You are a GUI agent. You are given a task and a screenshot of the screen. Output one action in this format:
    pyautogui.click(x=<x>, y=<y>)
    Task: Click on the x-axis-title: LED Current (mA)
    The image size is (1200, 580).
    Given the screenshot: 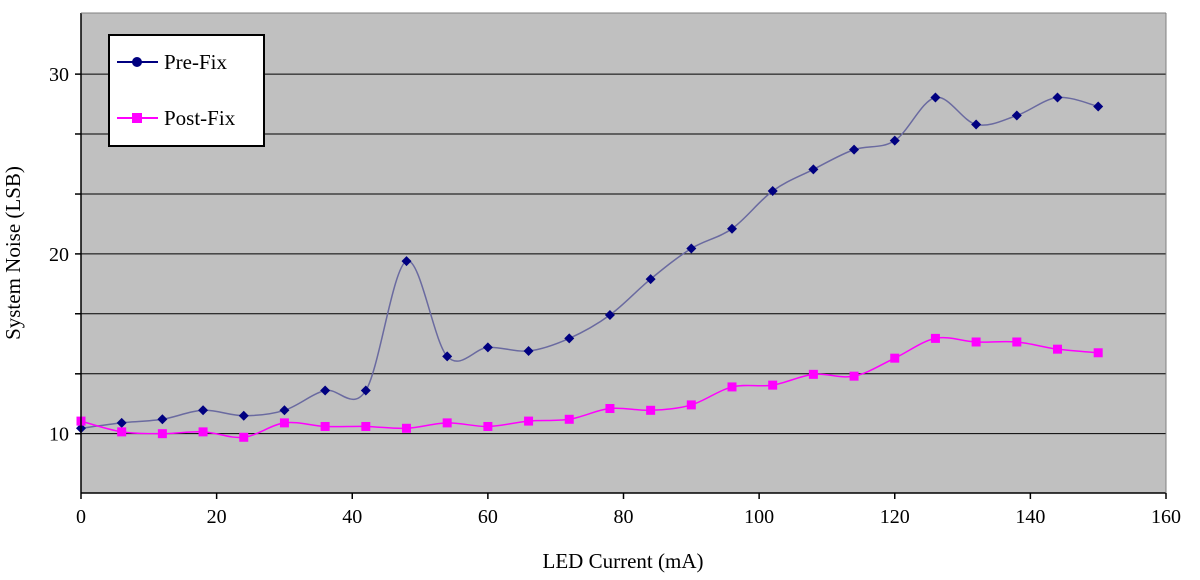 What is the action you would take?
    pyautogui.click(x=623, y=561)
    